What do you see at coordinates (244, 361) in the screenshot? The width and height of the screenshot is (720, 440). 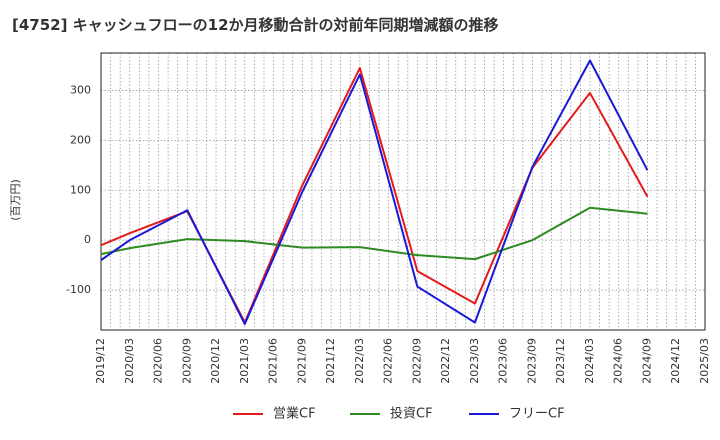 I see `x-tick-label: 2021/03` at bounding box center [244, 361].